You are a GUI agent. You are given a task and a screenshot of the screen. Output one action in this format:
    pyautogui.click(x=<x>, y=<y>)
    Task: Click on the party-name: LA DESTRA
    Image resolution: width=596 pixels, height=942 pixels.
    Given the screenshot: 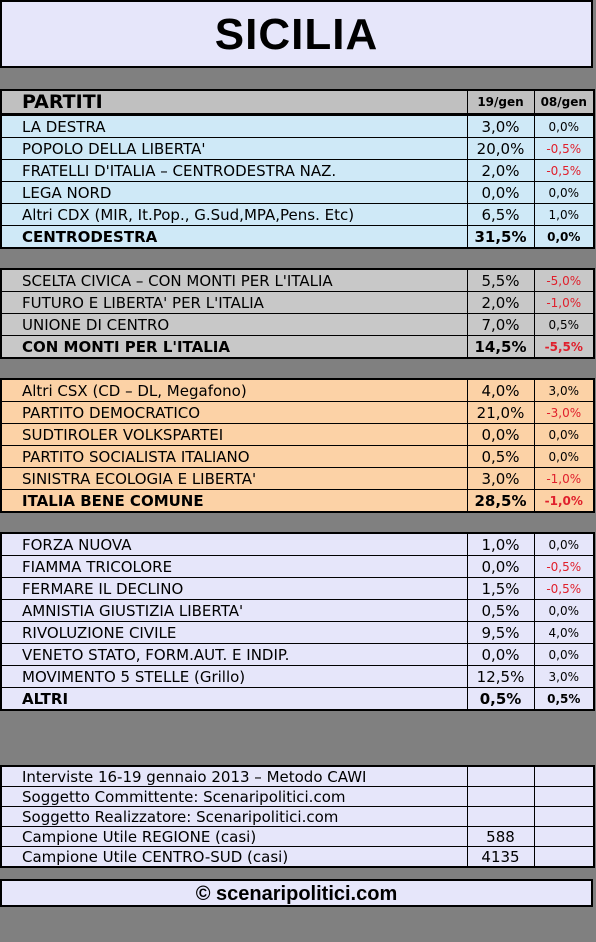 What is the action you would take?
    pyautogui.click(x=234, y=126)
    